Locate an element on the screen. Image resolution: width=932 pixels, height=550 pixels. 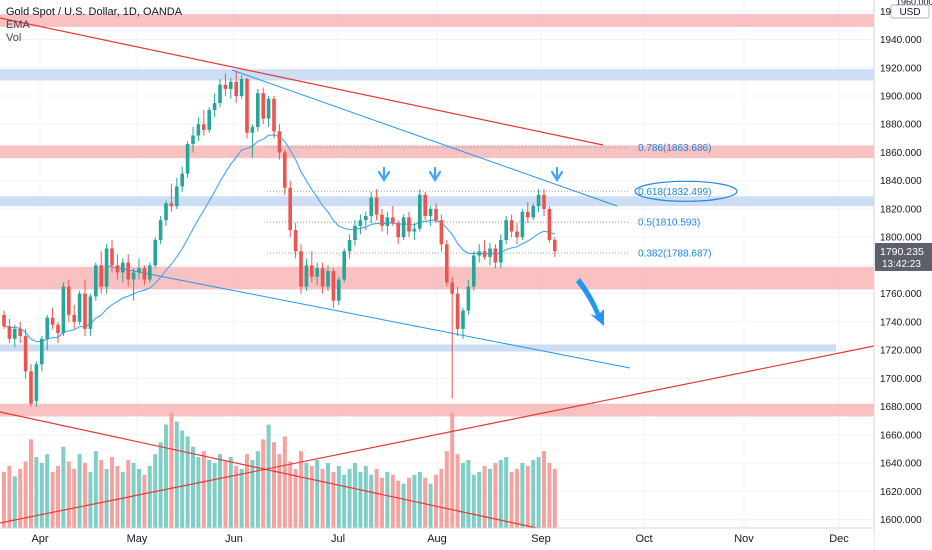
currency-badge is located at coordinates (910, 11).